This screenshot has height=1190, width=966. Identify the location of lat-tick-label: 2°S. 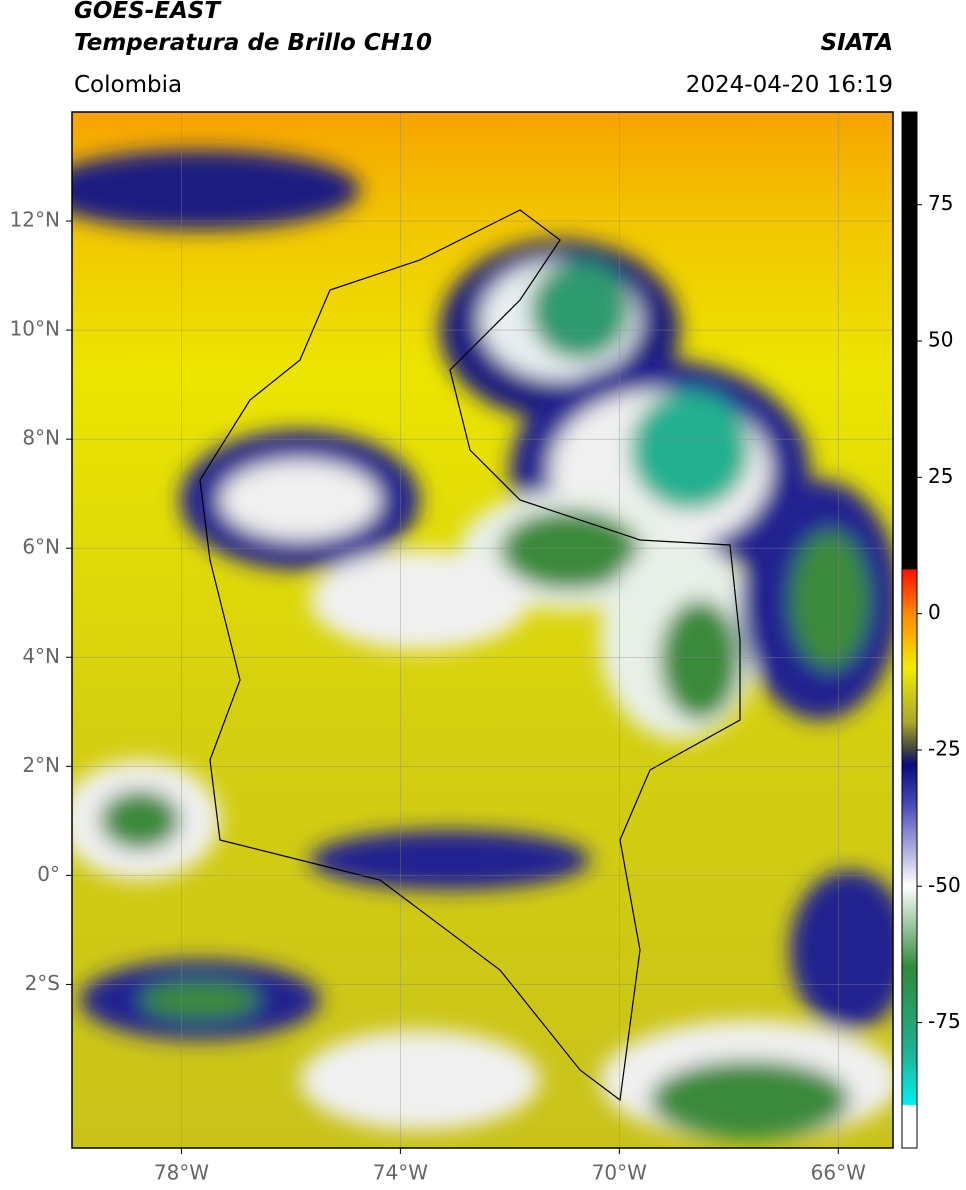
(42, 983).